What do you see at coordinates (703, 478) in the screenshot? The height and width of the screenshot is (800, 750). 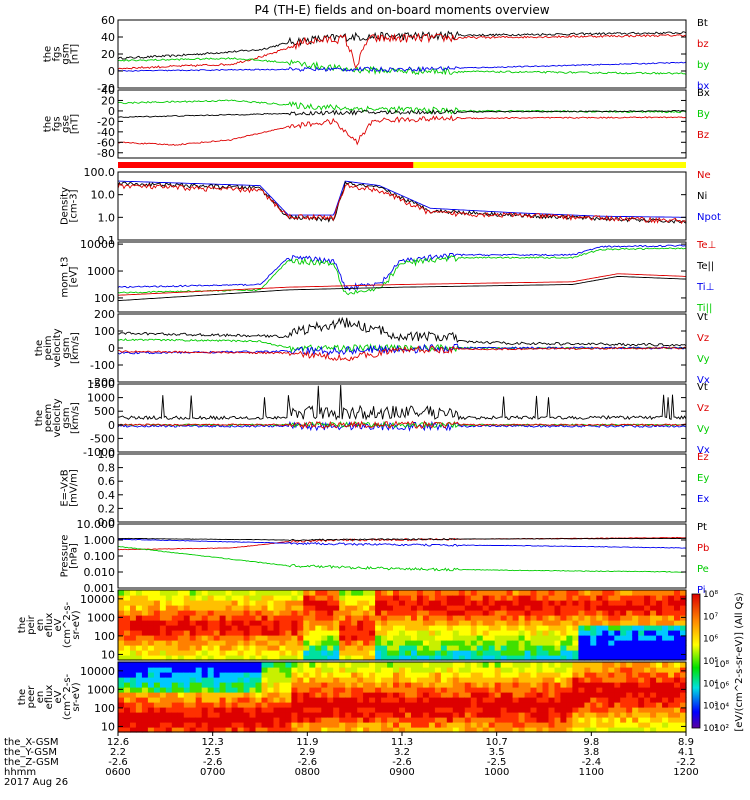 I see `legend-entry: Ey` at bounding box center [703, 478].